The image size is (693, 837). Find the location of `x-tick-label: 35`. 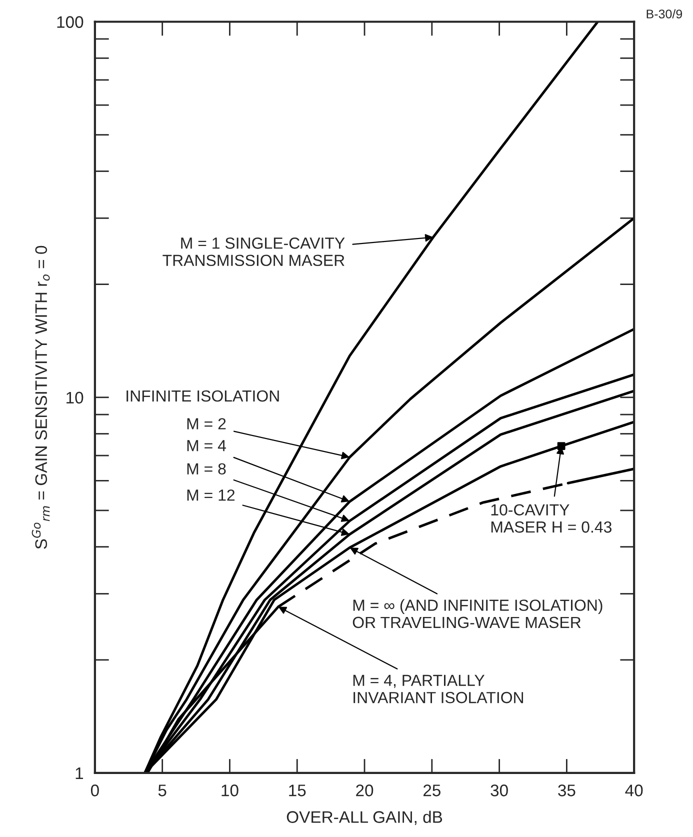

x-tick-label: 35 is located at coordinates (567, 790).